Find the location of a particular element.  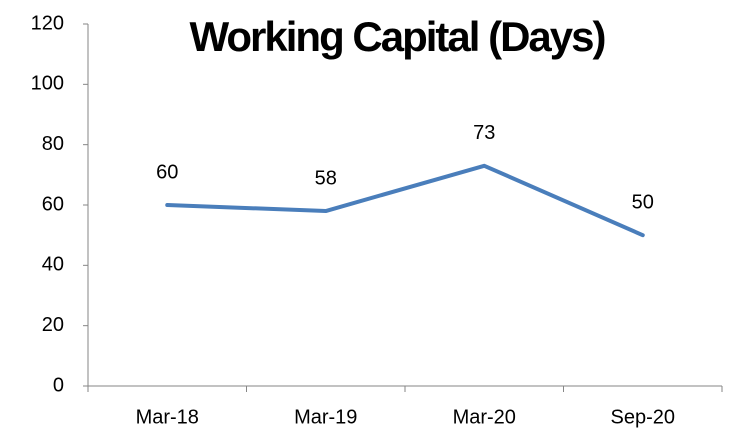

y-tick-label: 20 is located at coordinates (53, 325).